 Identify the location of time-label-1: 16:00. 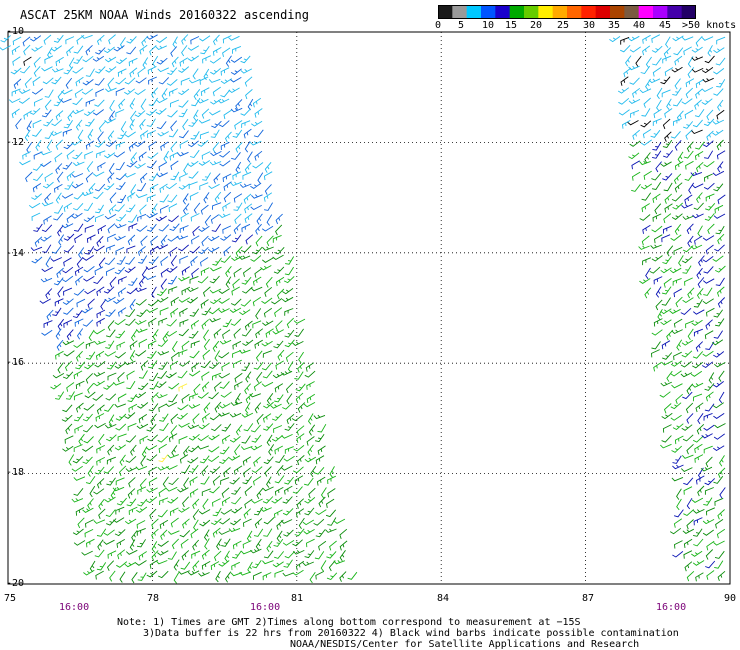
(74, 607).